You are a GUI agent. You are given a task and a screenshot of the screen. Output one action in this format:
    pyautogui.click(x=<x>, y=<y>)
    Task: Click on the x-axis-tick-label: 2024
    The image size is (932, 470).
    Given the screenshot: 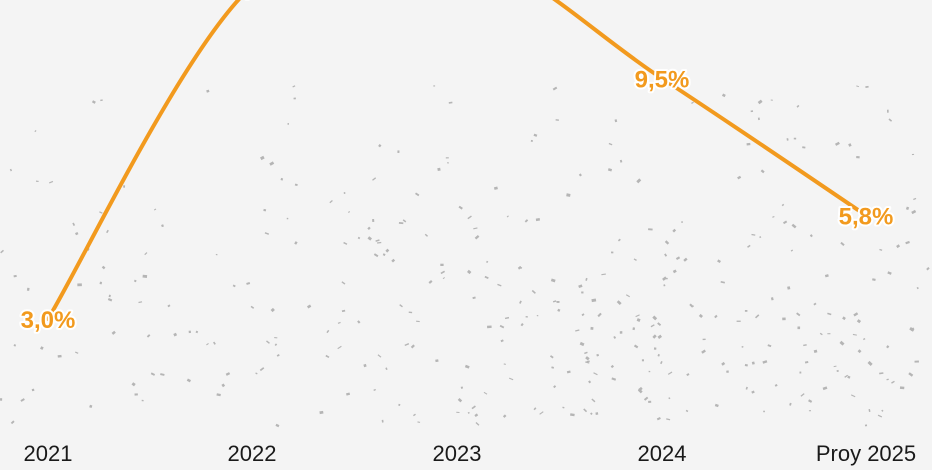 What is the action you would take?
    pyautogui.click(x=662, y=453)
    